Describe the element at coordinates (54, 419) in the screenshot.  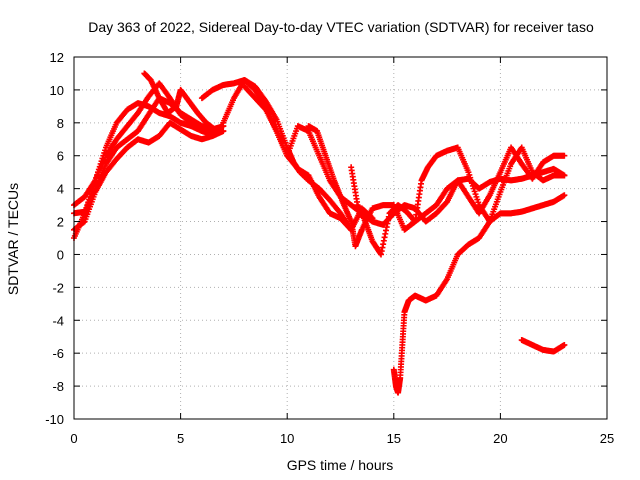
I see `y-tick-label: -10` at that location.